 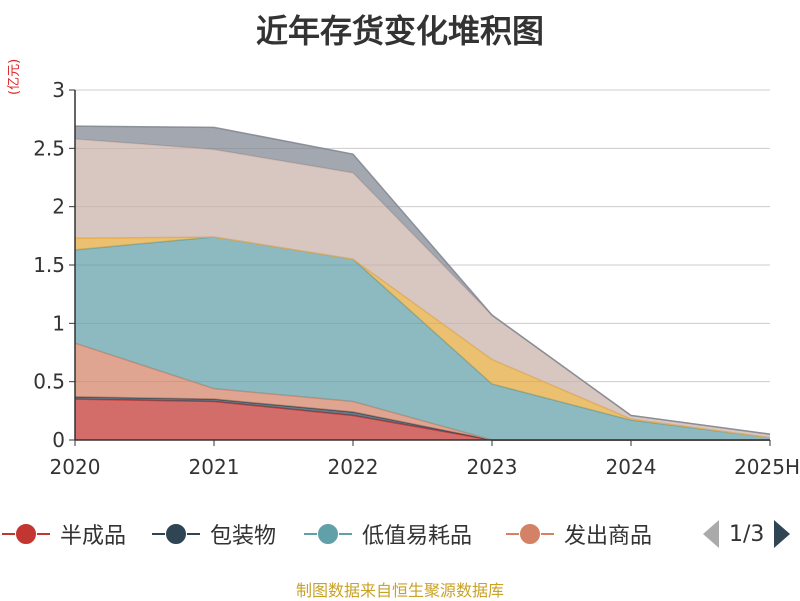 I want to click on legend-item-low-value-consumables: 低值易耗品, so click(x=387, y=534).